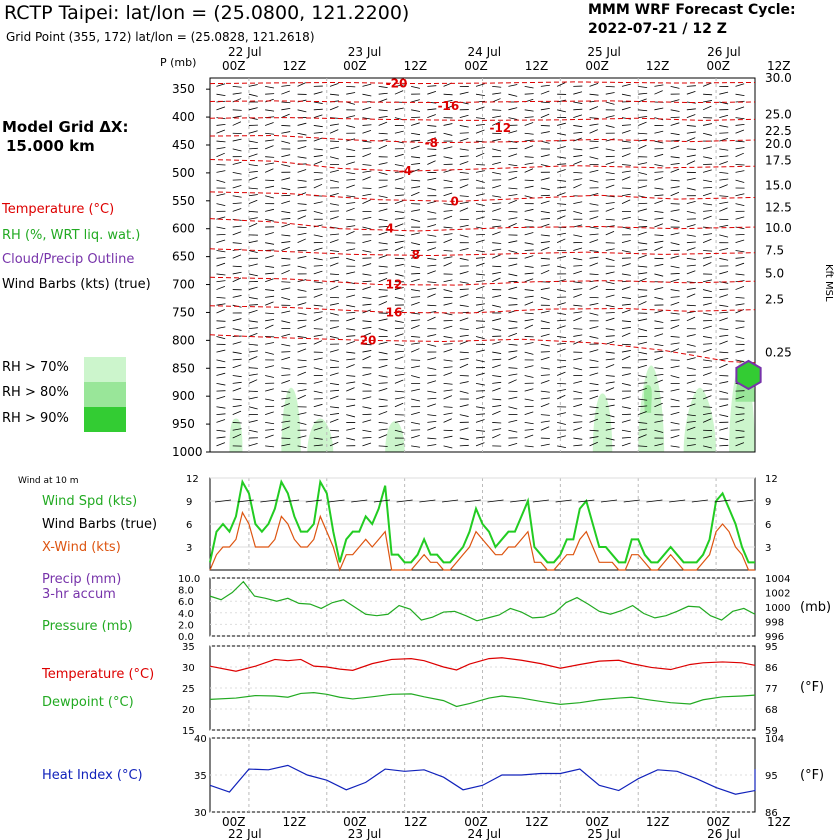 The width and height of the screenshot is (840, 840). What do you see at coordinates (657, 29) in the screenshot?
I see `forecast-cycle-date: 2022-07-21 / 12 Z` at bounding box center [657, 29].